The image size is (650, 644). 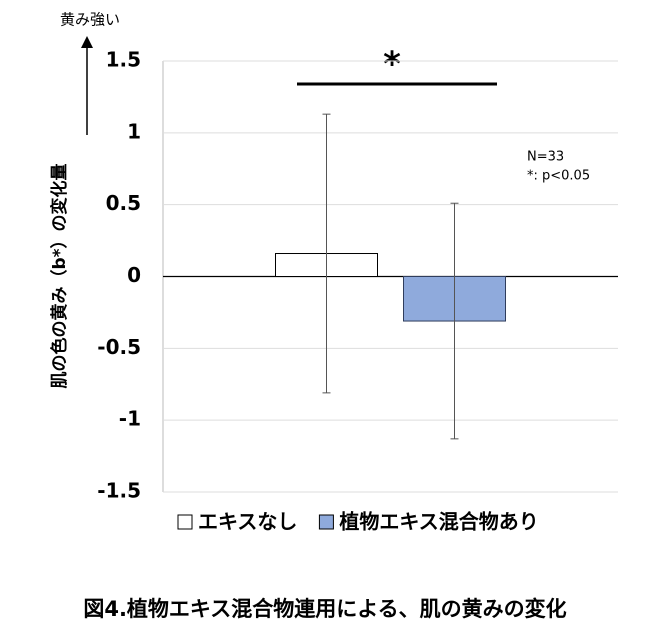 What do you see at coordinates (59, 275) in the screenshot?
I see `y-axis-label: 肌の色の黄み（b*）の変化量` at bounding box center [59, 275].